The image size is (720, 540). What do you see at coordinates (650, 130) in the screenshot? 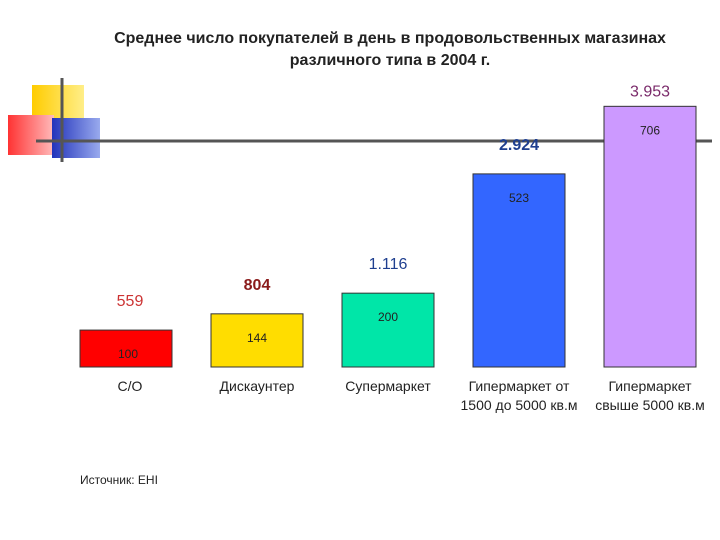
I see `bar-value-label-4: 706` at bounding box center [650, 130].